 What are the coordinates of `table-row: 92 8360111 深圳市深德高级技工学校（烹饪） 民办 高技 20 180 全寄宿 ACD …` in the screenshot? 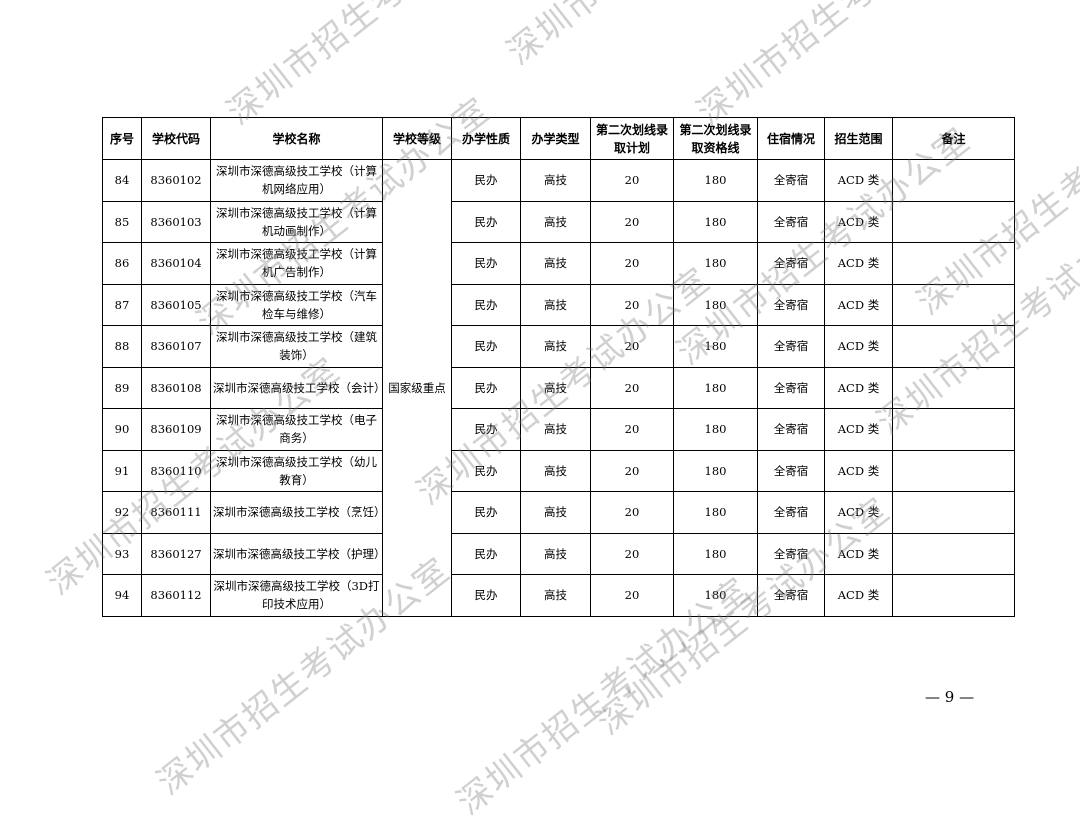 It's located at (558, 512).